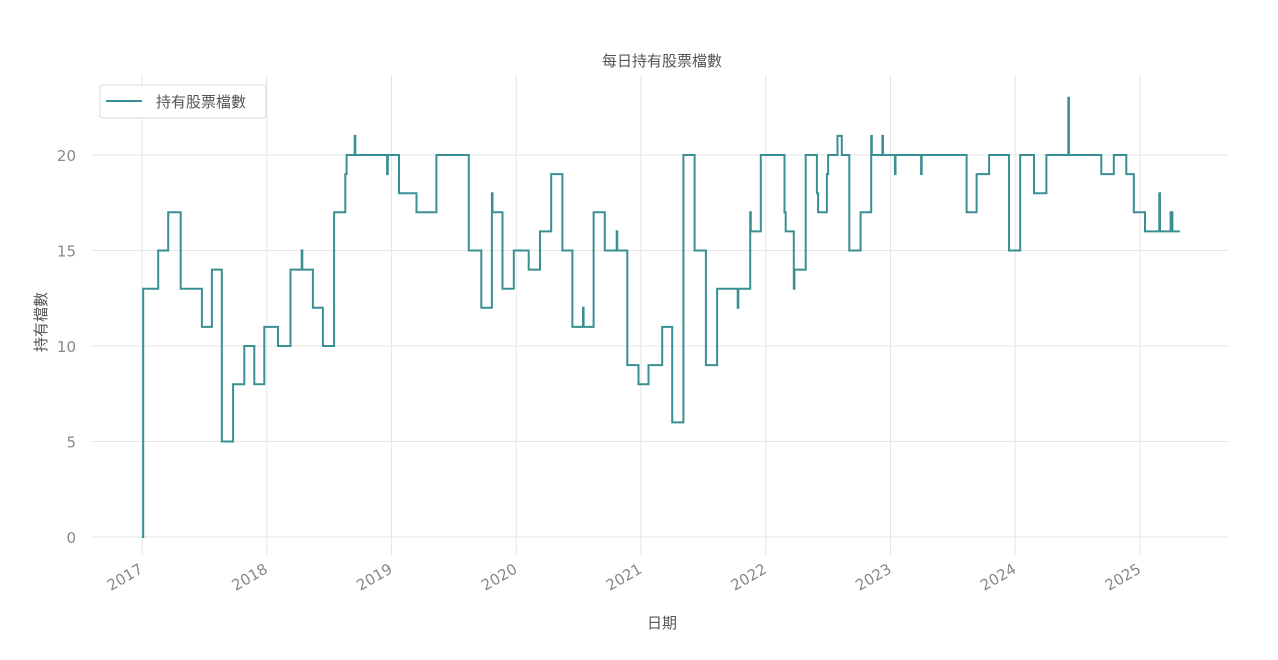 This screenshot has width=1278, height=660. I want to click on x-tick-label: 2021, so click(624, 577).